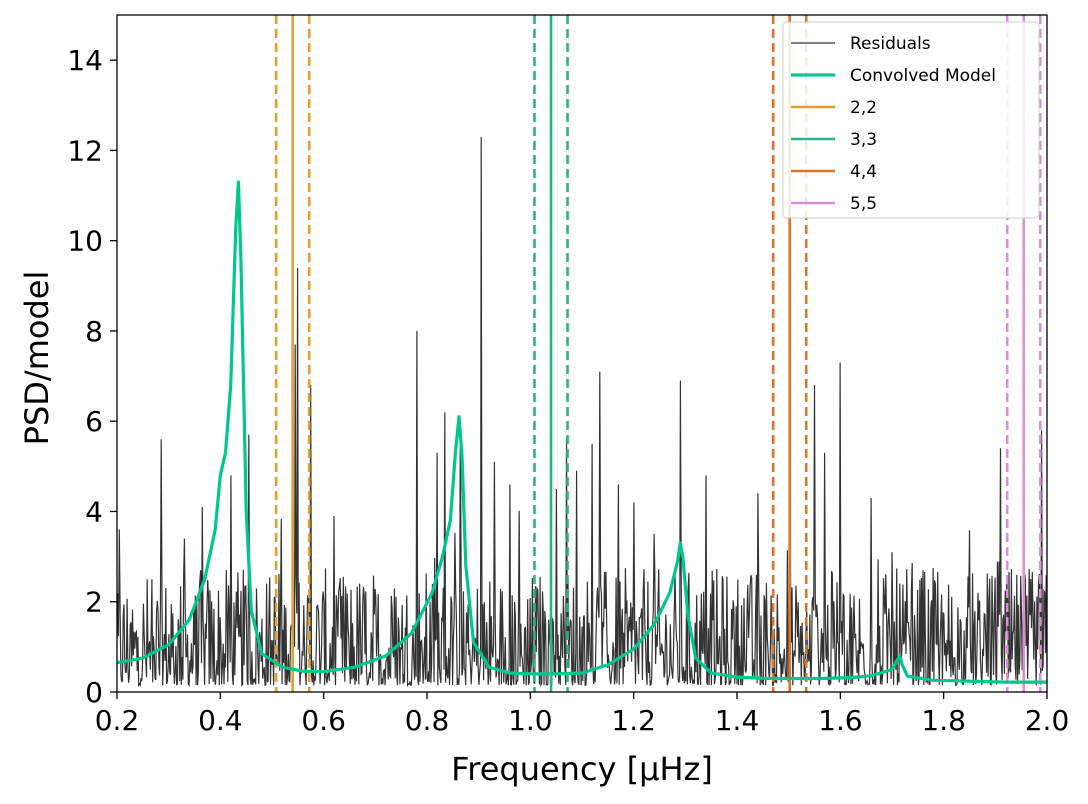 This screenshot has width=1088, height=804. What do you see at coordinates (94, 421) in the screenshot?
I see `y-tick-label: 6` at bounding box center [94, 421].